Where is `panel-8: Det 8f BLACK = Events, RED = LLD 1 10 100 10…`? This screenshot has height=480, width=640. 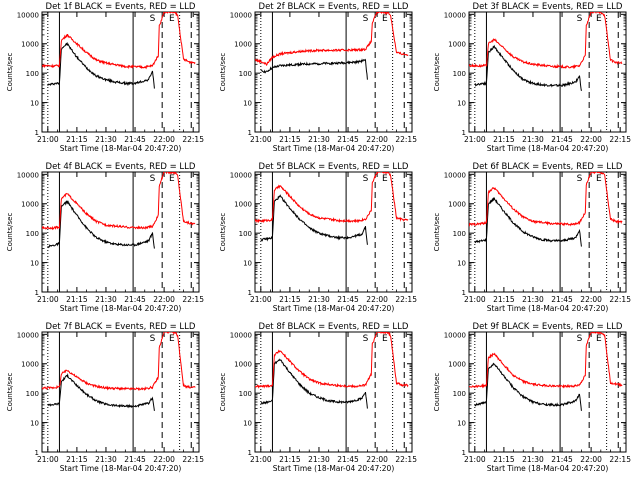 panel-8: Det 8f BLACK = Events, RED = LLD 1 10 100 10… is located at coordinates (318, 397).